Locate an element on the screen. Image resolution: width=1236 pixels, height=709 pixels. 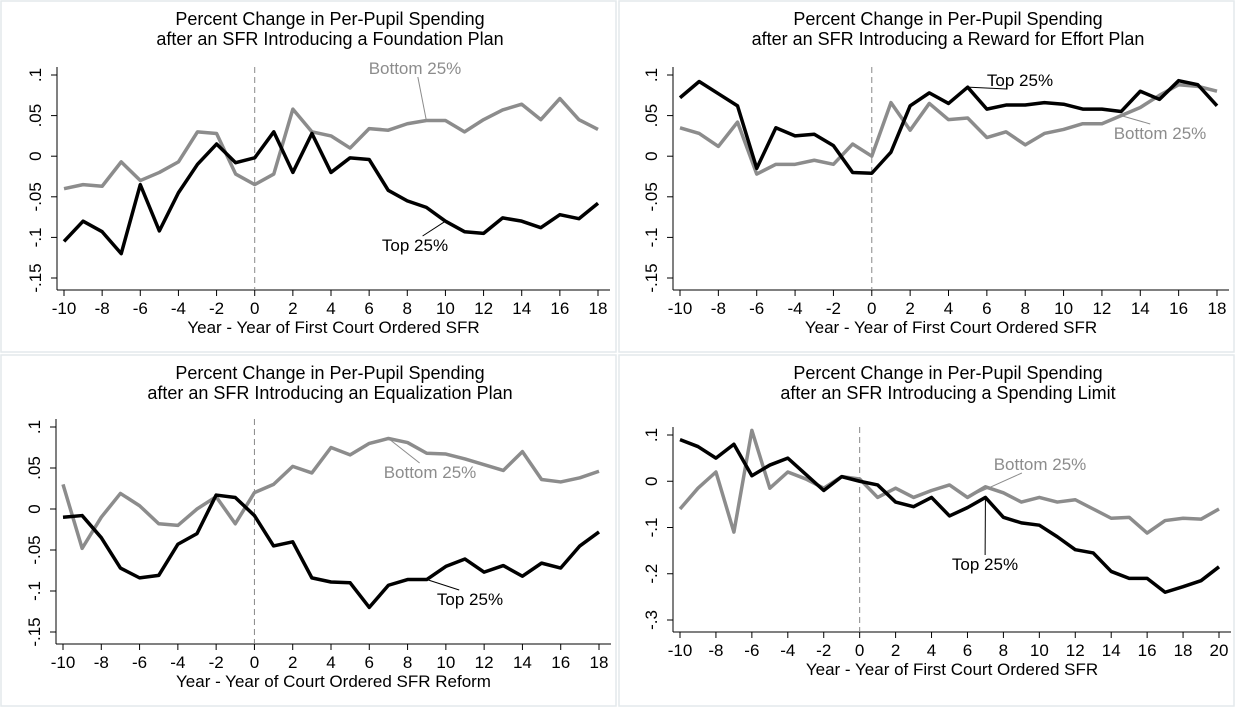
x-tick-label: 20 is located at coordinates (1219, 650).